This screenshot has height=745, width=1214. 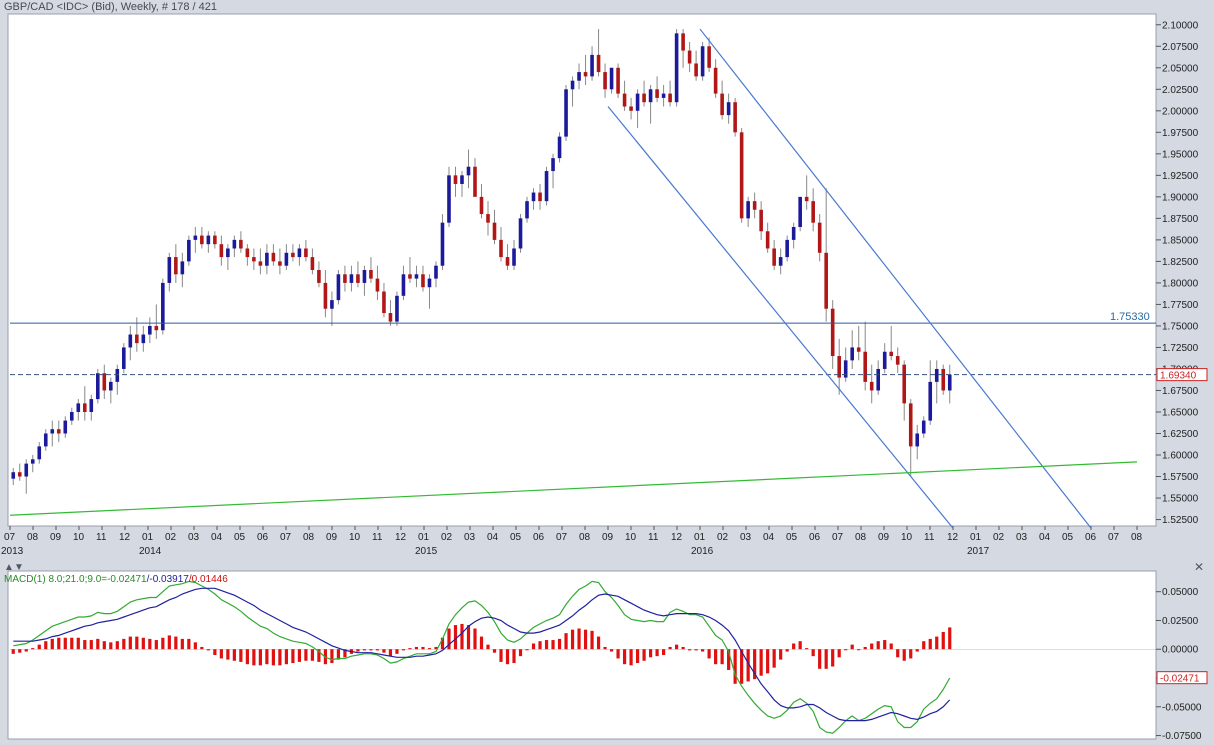 What do you see at coordinates (1180, 262) in the screenshot?
I see `price-y-tick-label: 1.82500` at bounding box center [1180, 262].